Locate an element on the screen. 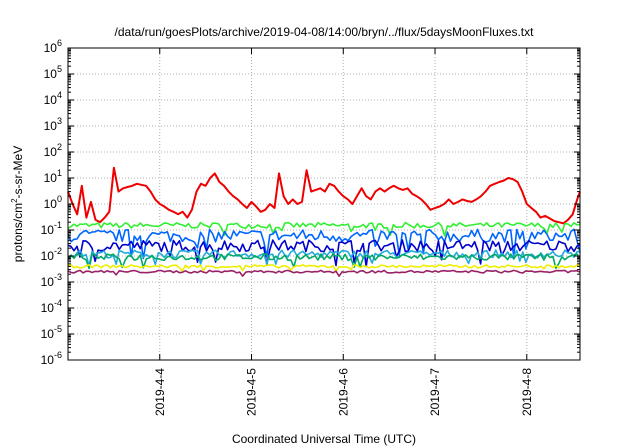 This screenshot has height=448, width=640. y-tick-exp: 3 is located at coordinates (59, 121).